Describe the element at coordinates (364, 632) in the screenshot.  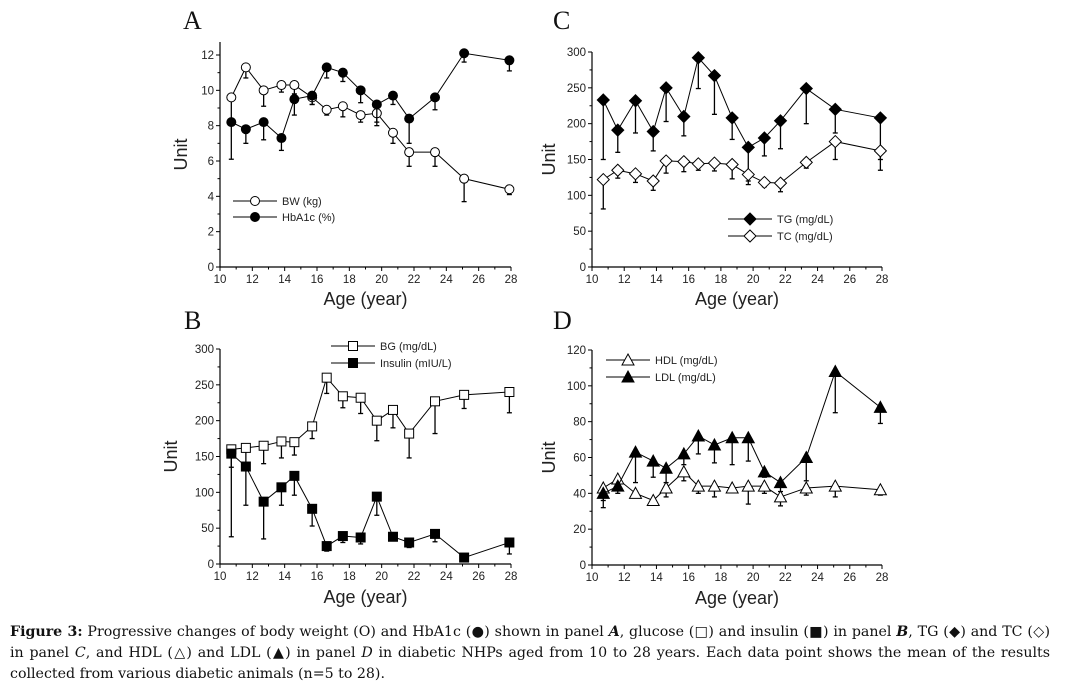
I see `caption-part: O` at that location.